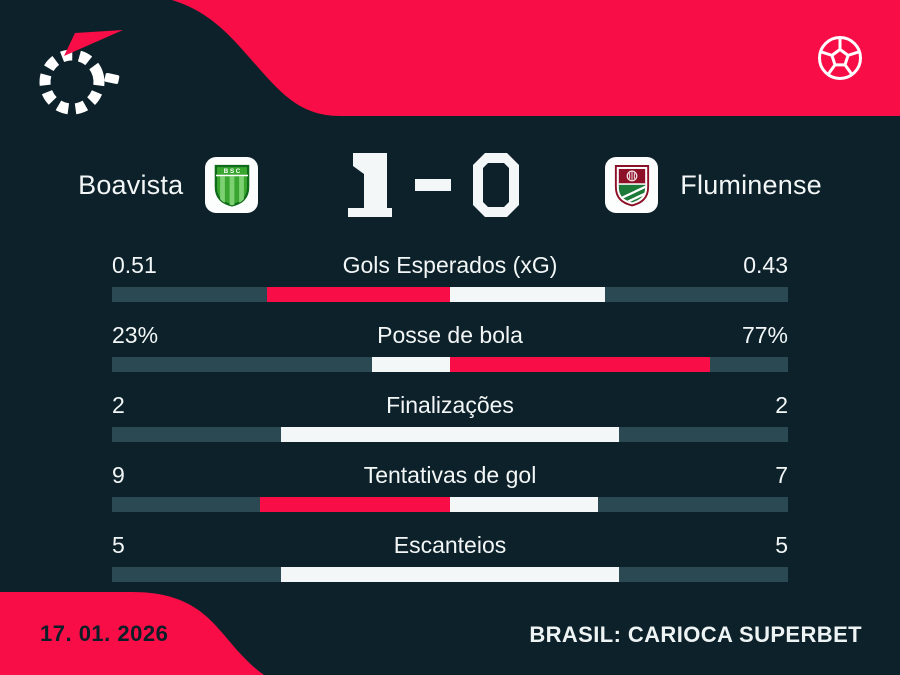 Image resolution: width=900 pixels, height=675 pixels. What do you see at coordinates (751, 184) in the screenshot?
I see `away-team-name: Fluminense` at bounding box center [751, 184].